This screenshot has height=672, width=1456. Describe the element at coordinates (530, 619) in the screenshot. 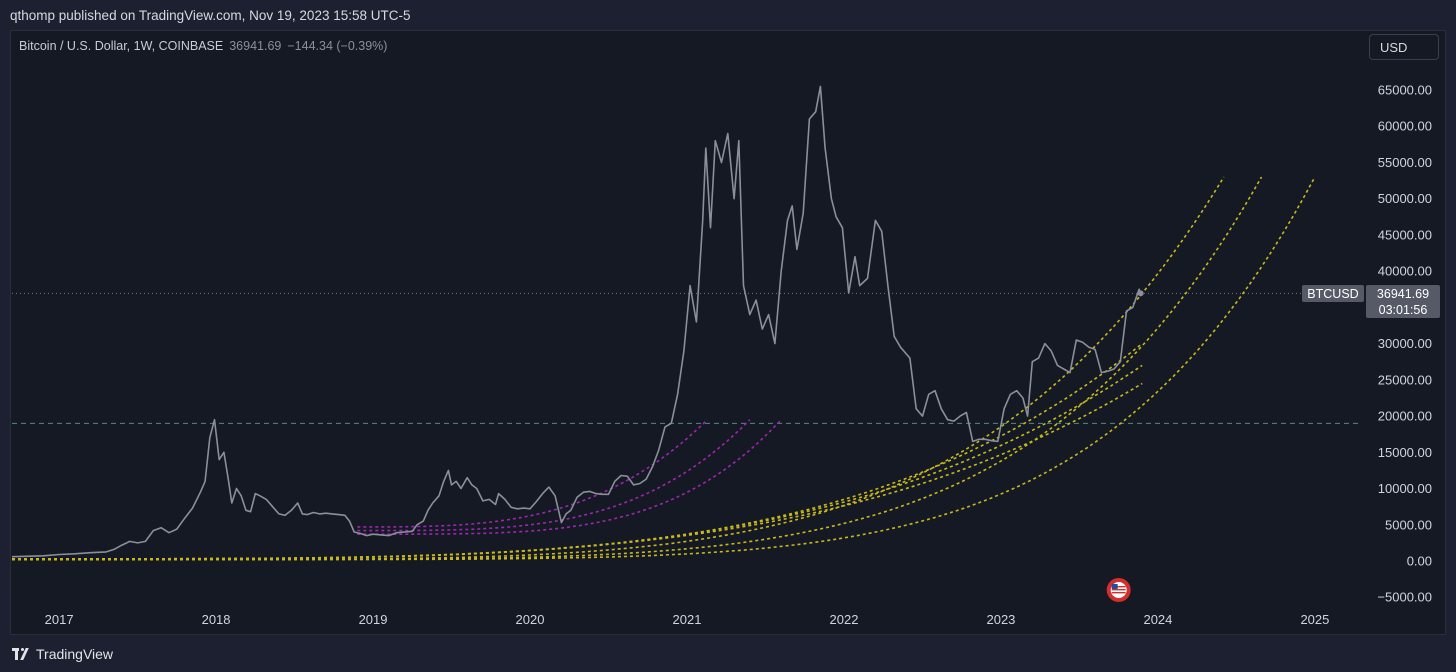

I see `x-tick-label: 2020` at that location.